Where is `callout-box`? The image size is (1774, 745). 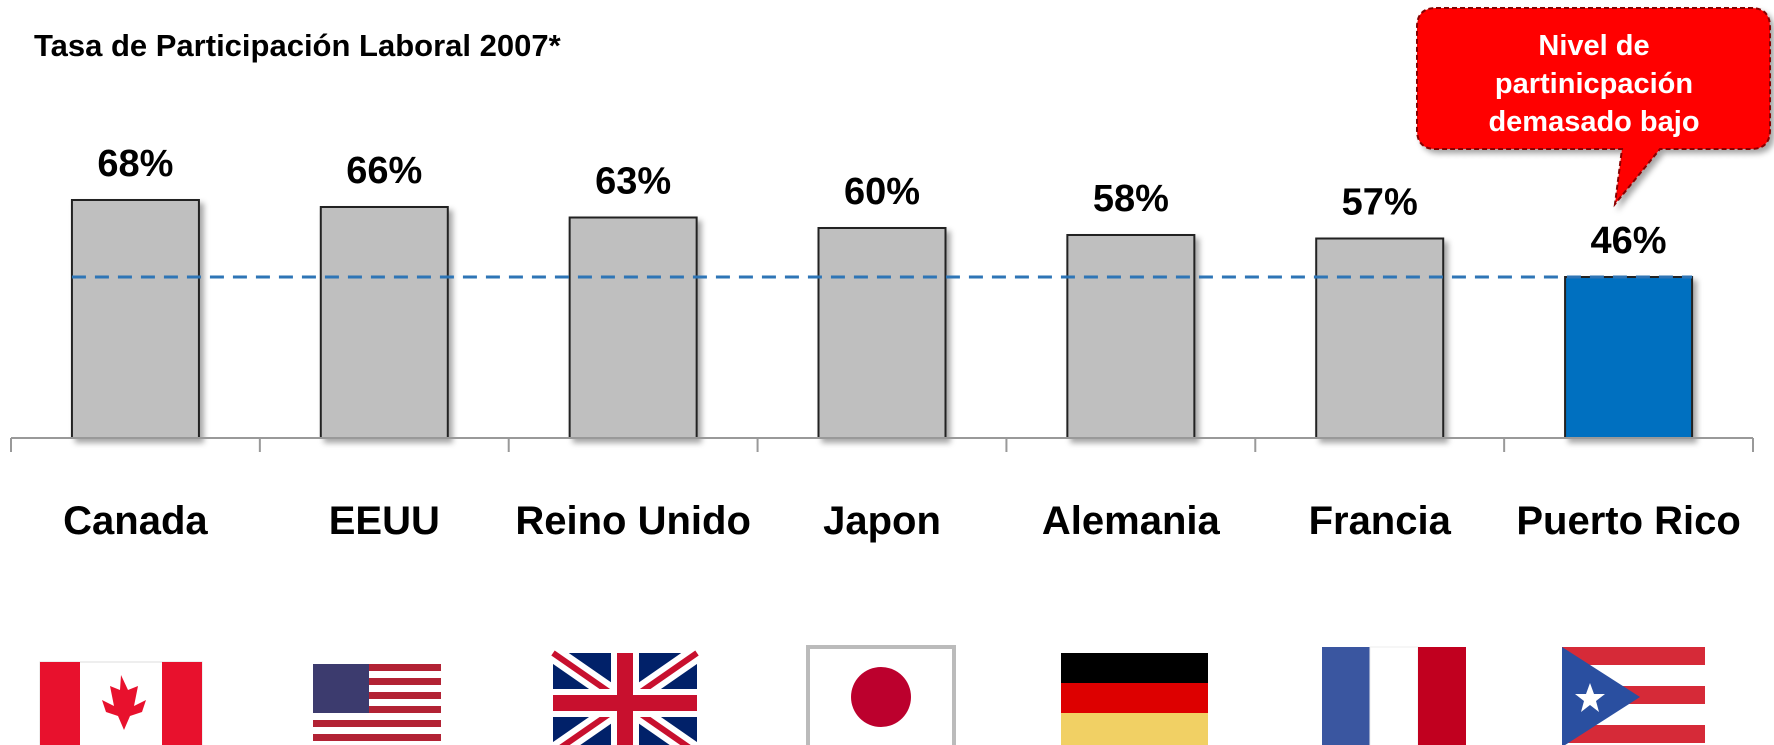
callout-box is located at coordinates (1593, 107).